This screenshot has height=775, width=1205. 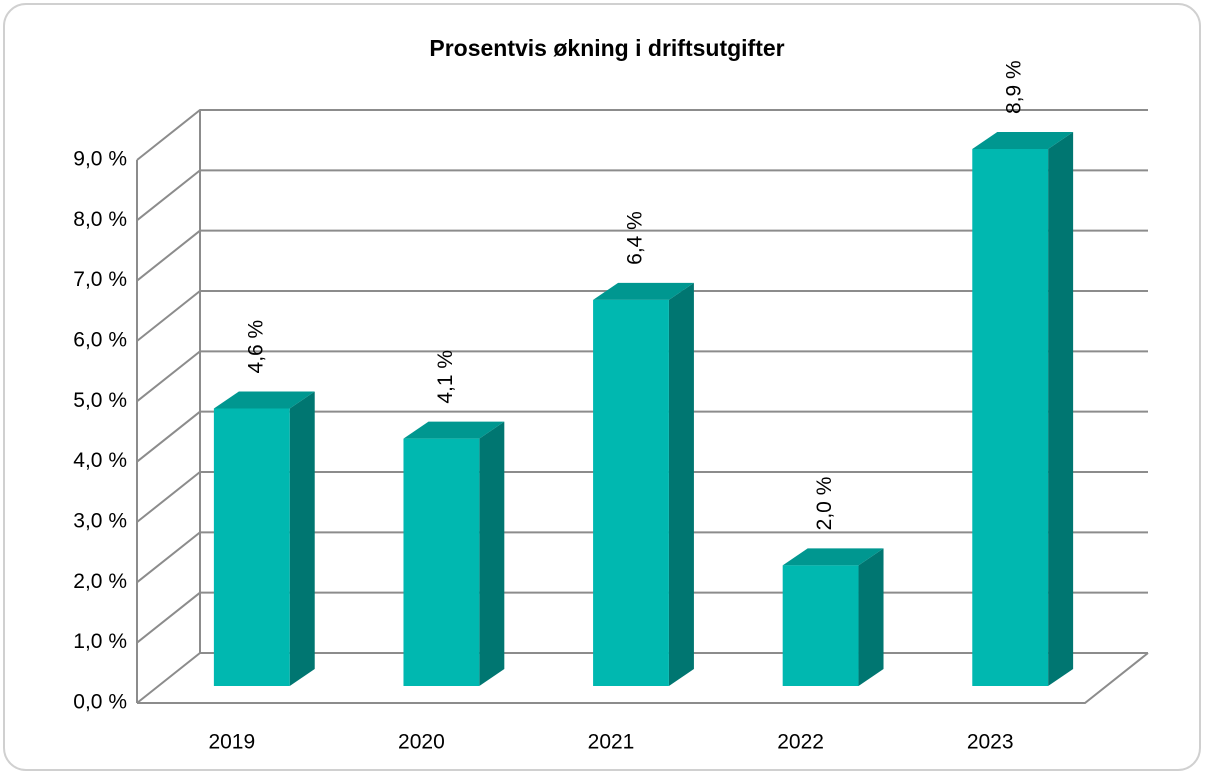 I want to click on y-tick-label: 3,0 %, so click(x=100, y=521).